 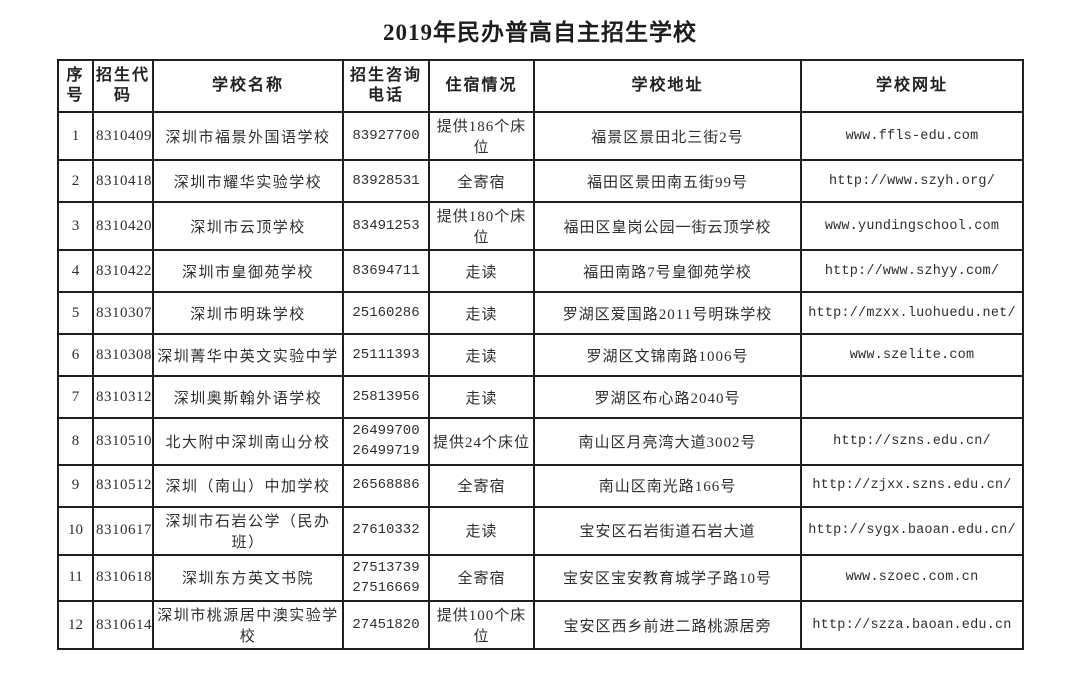 What do you see at coordinates (75, 625) in the screenshot?
I see `cell-row-number: 12` at bounding box center [75, 625].